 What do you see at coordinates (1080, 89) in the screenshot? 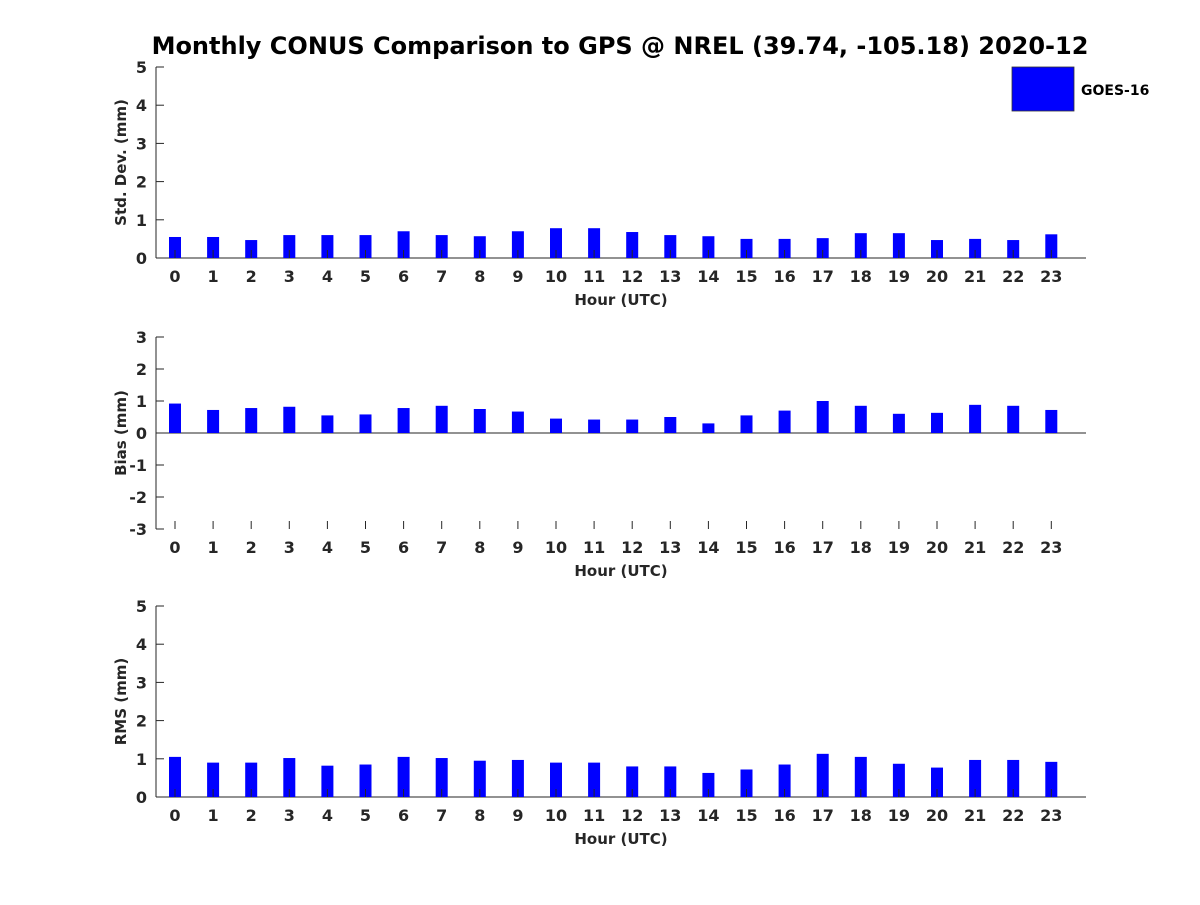
I see `legend: GOES-16` at bounding box center [1080, 89].